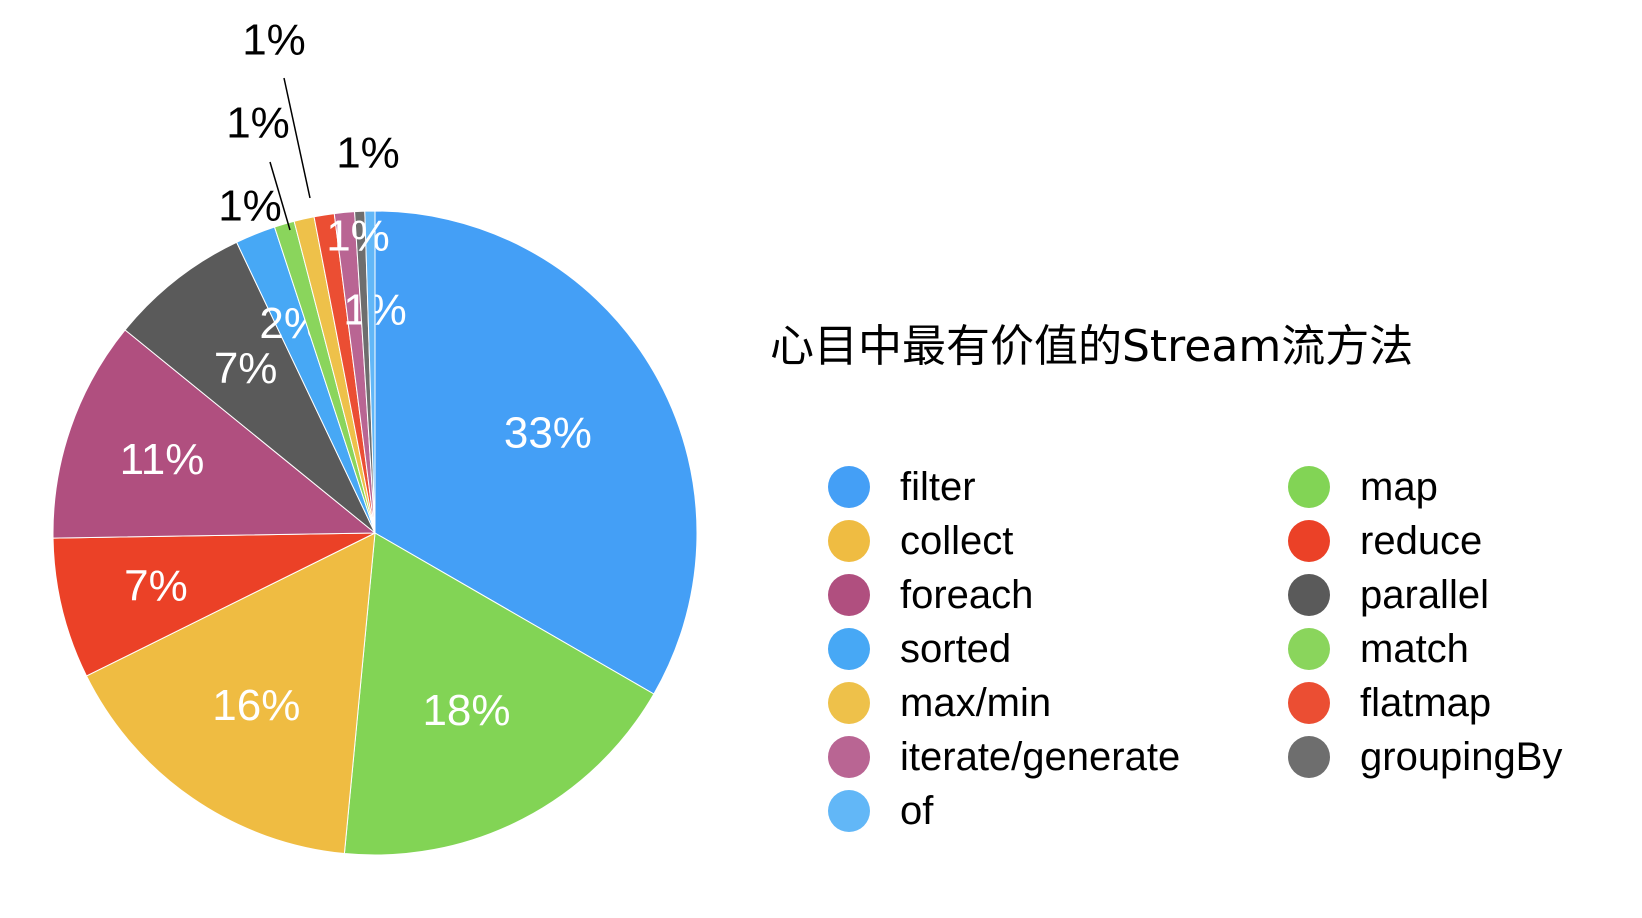 The width and height of the screenshot is (1642, 918). What do you see at coordinates (246, 368) in the screenshot?
I see `slice-label-parallel: 7%` at bounding box center [246, 368].